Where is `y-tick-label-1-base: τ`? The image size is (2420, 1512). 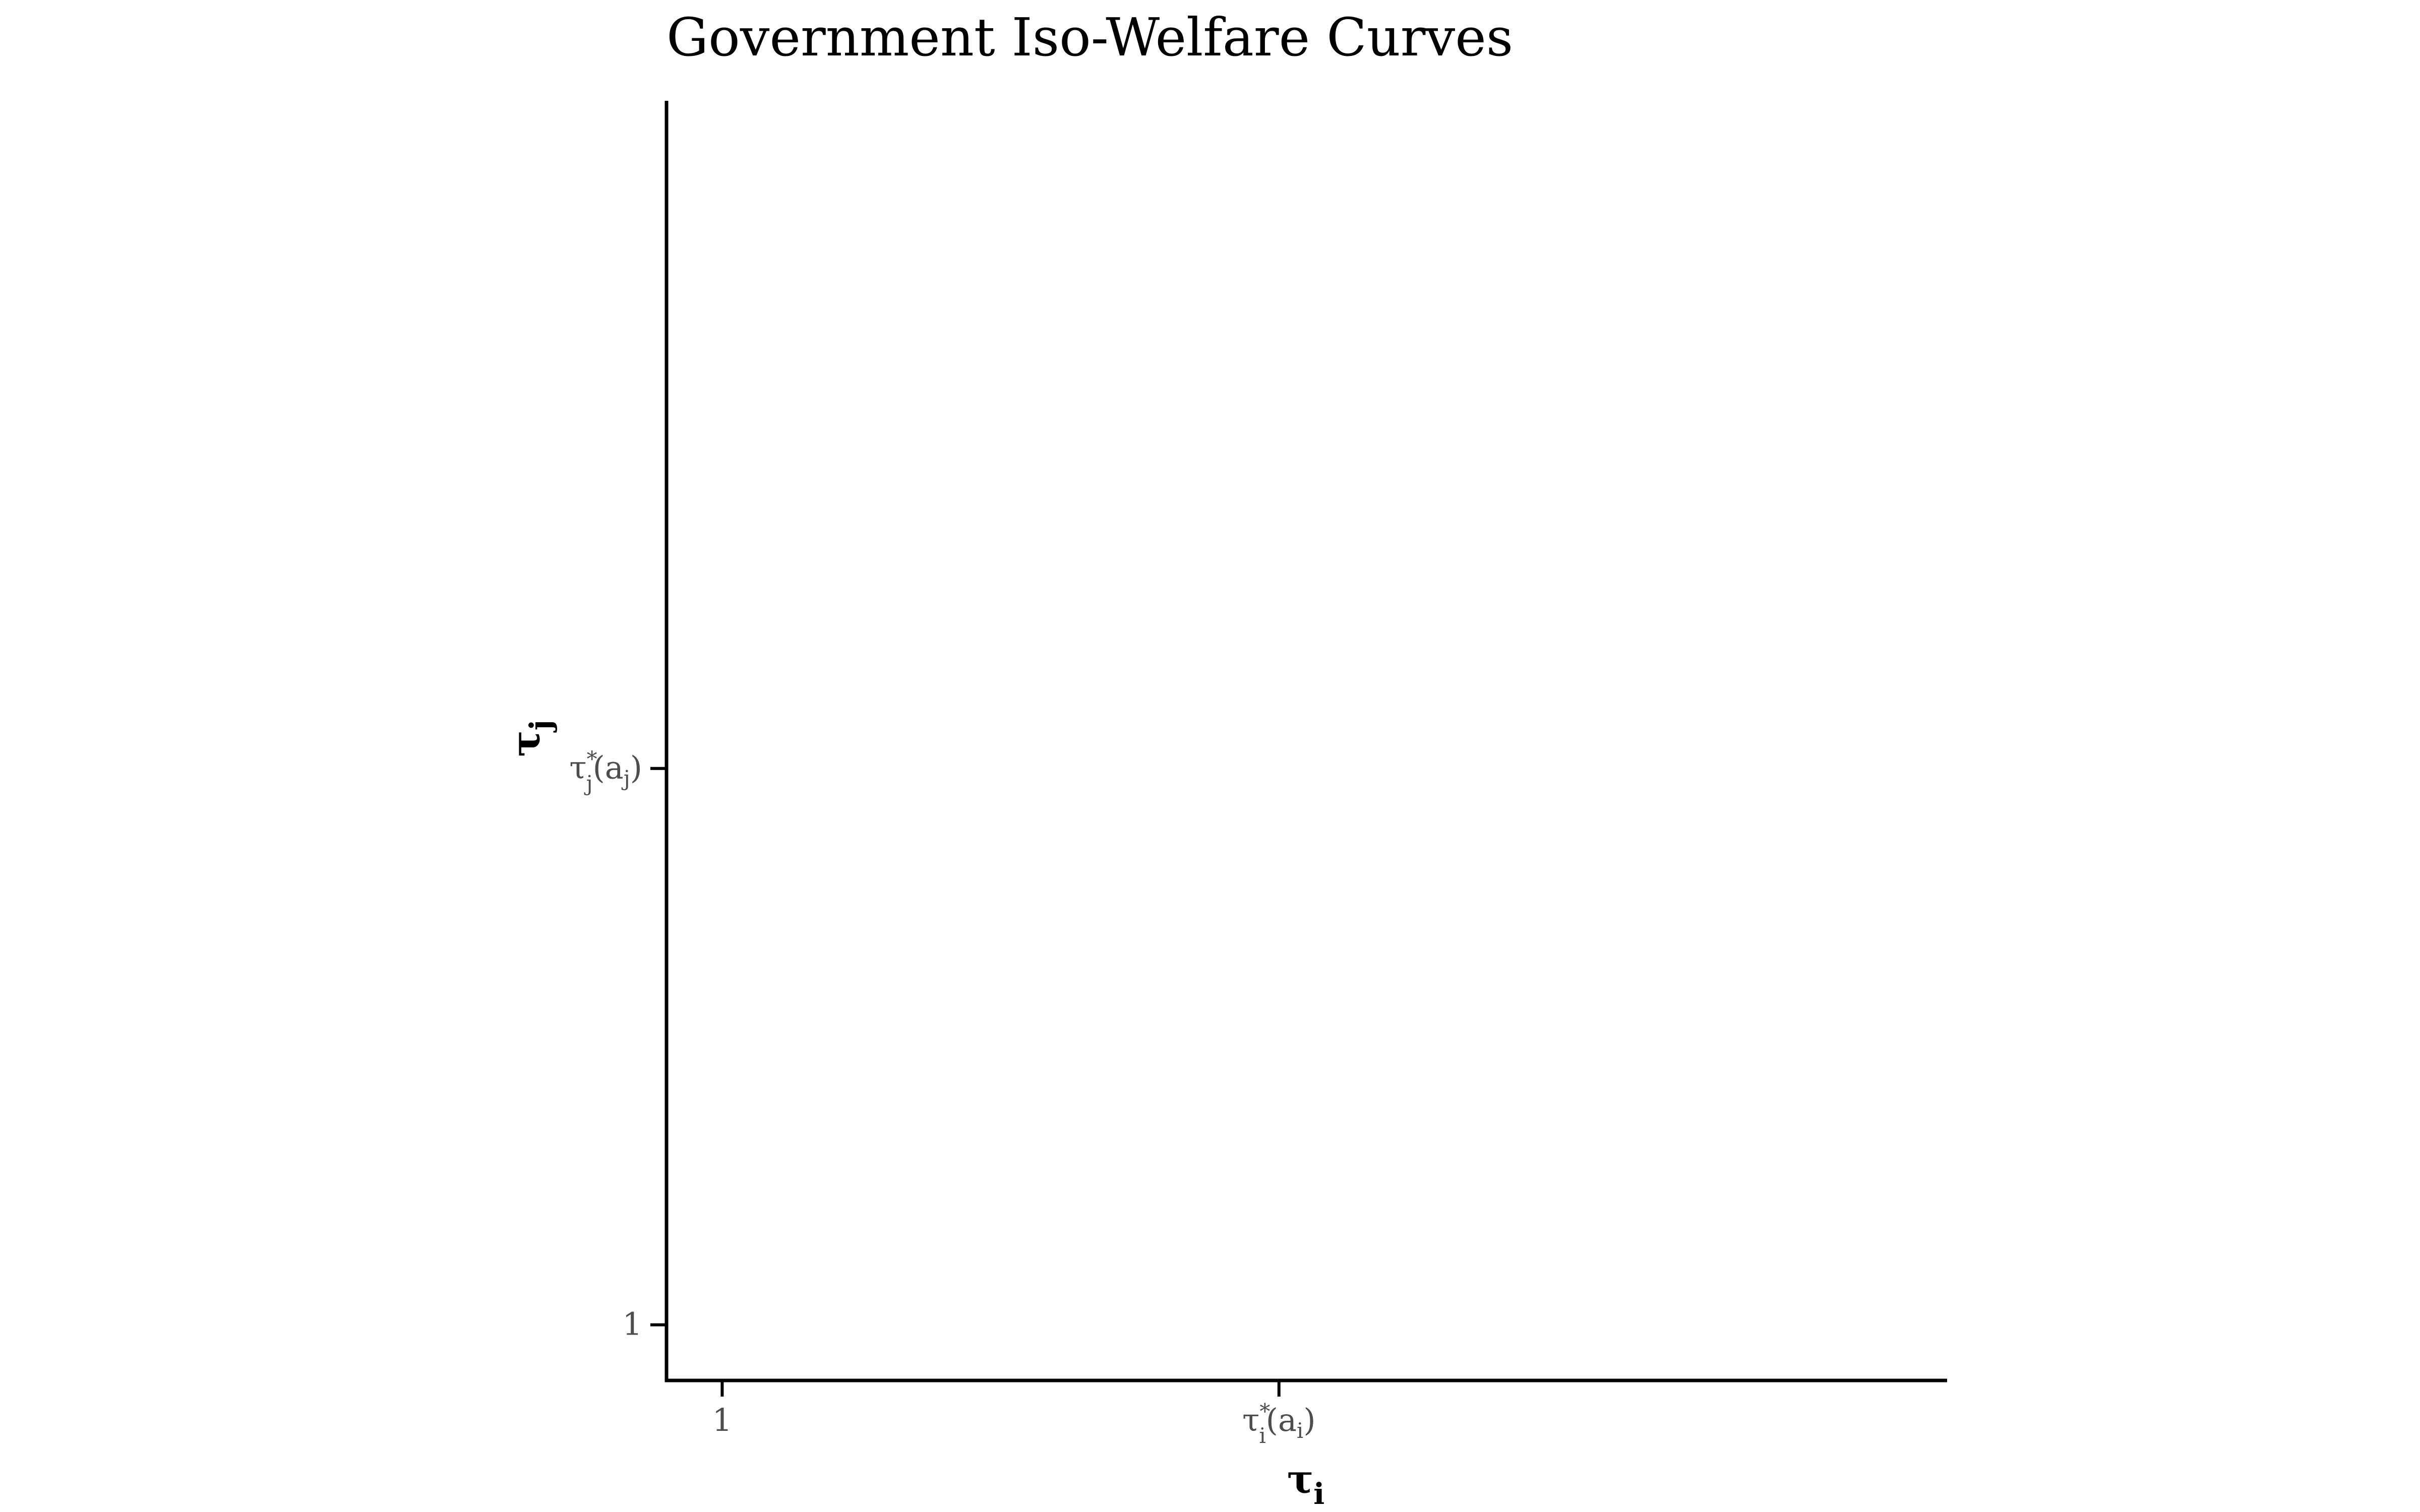
y-tick-label-1-base: τ is located at coordinates (577, 768).